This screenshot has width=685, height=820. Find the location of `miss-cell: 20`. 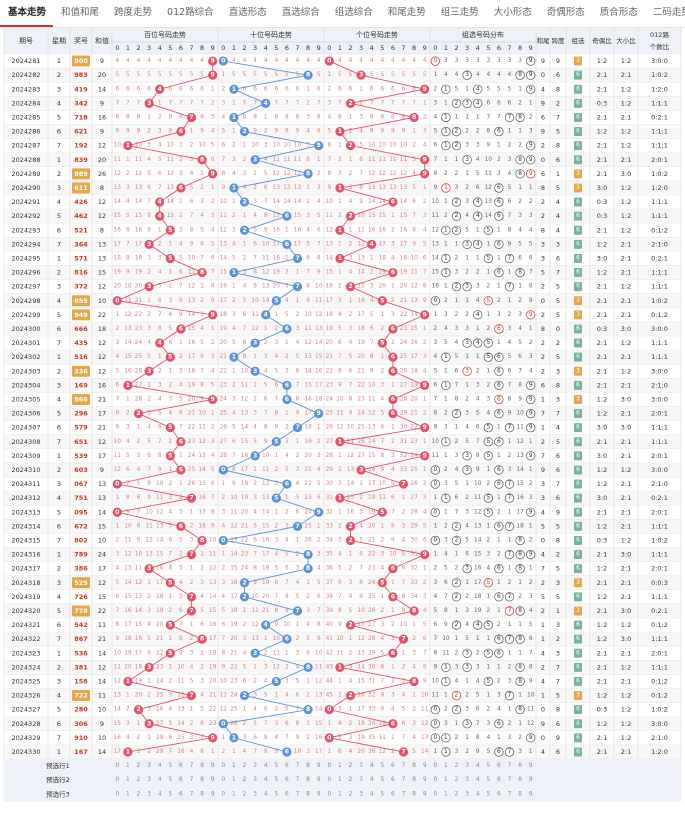

miss-cell: 20 is located at coordinates (372, 526).